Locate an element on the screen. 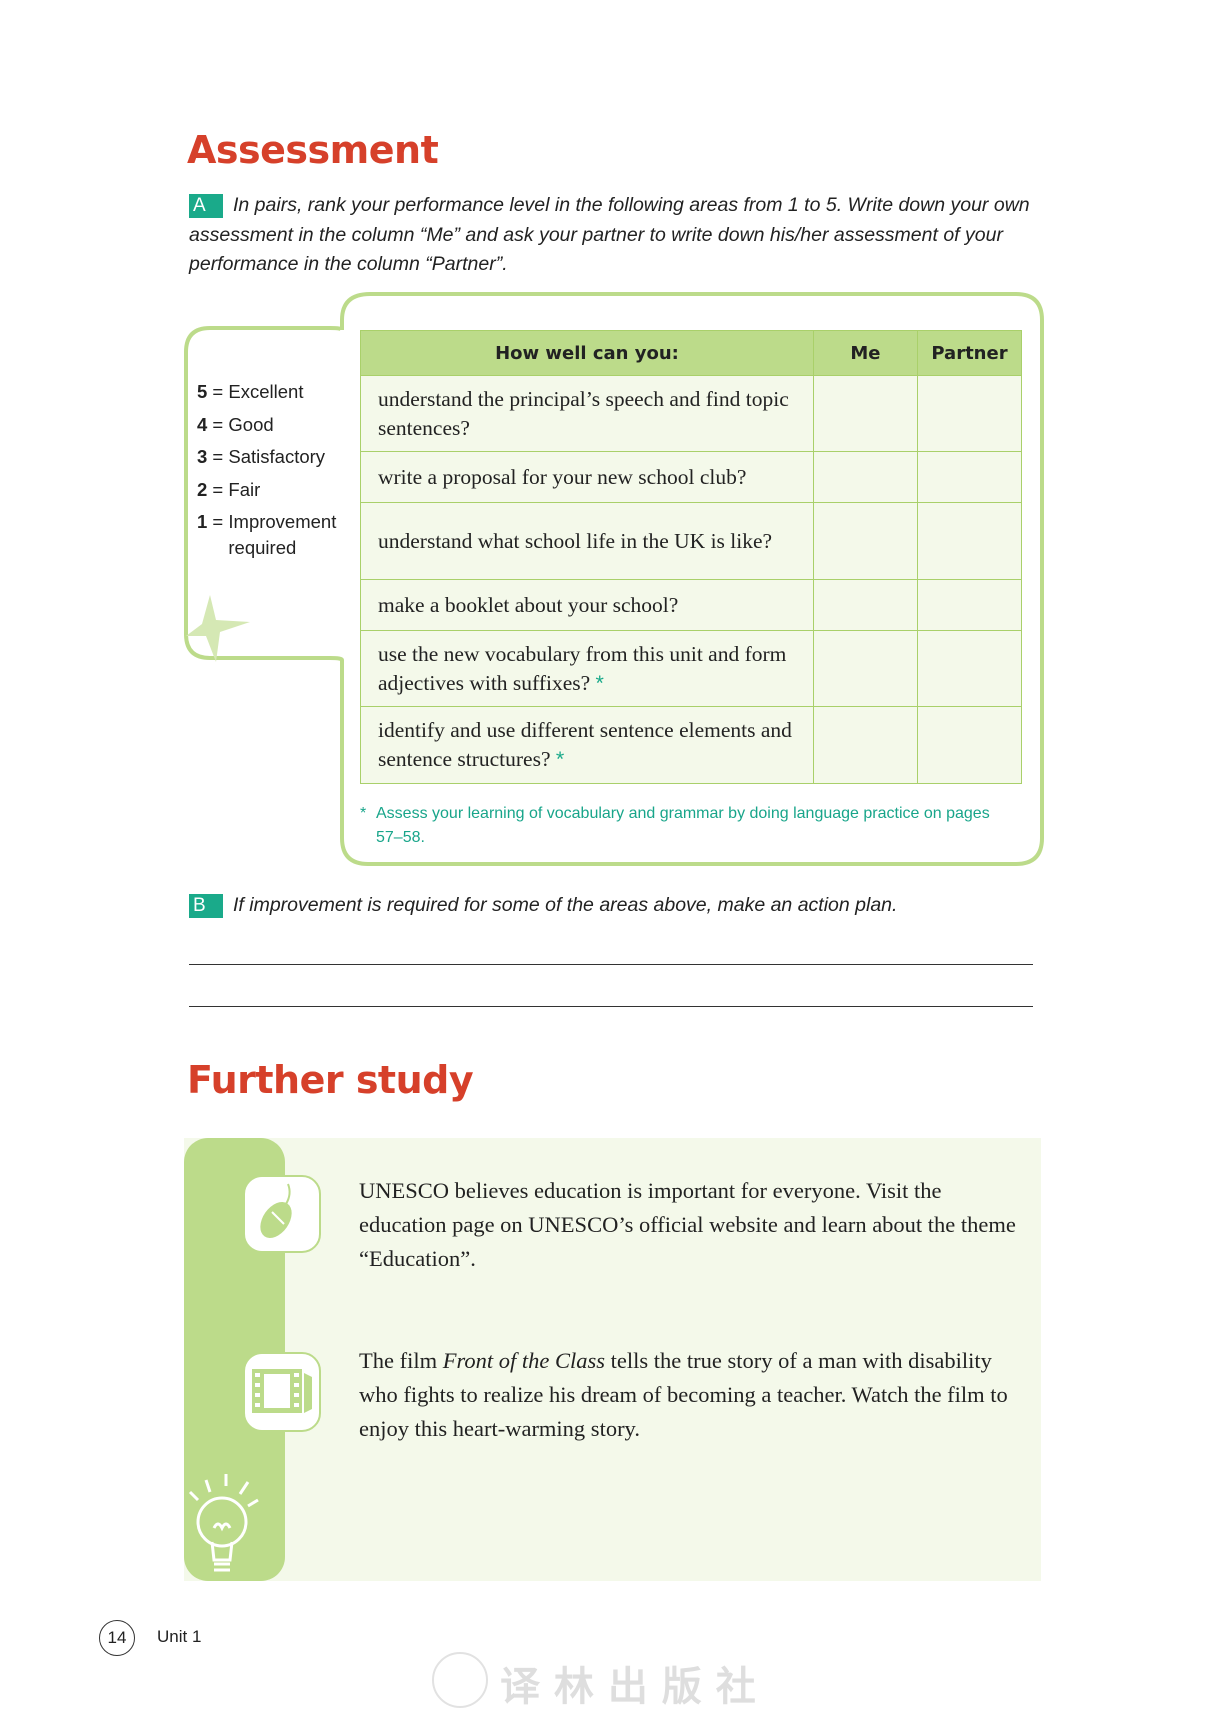 The height and width of the screenshot is (1717, 1207). lightbulb-icon is located at coordinates (223, 1523).